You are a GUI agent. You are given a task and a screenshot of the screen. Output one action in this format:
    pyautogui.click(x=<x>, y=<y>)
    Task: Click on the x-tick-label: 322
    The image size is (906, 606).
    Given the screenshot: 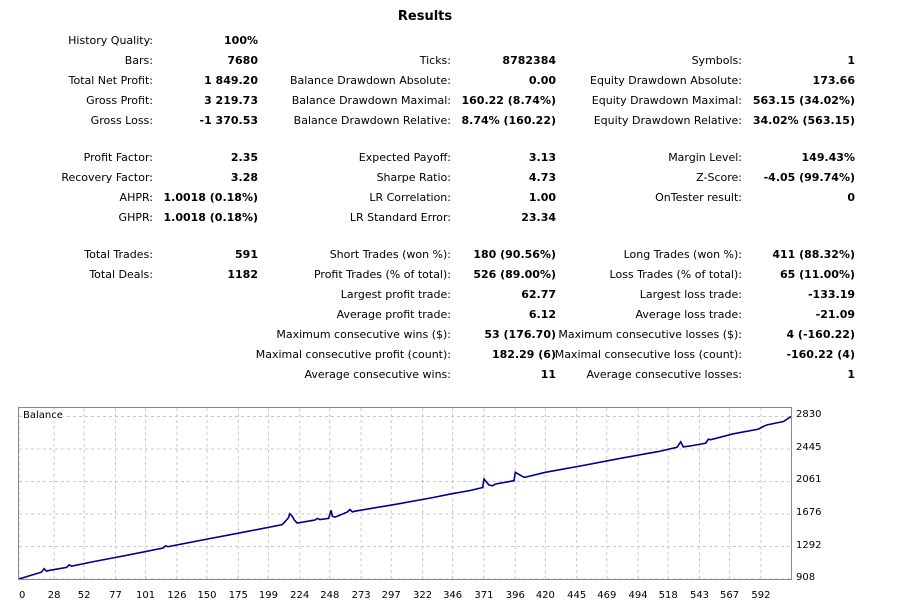 What is the action you would take?
    pyautogui.click(x=422, y=595)
    